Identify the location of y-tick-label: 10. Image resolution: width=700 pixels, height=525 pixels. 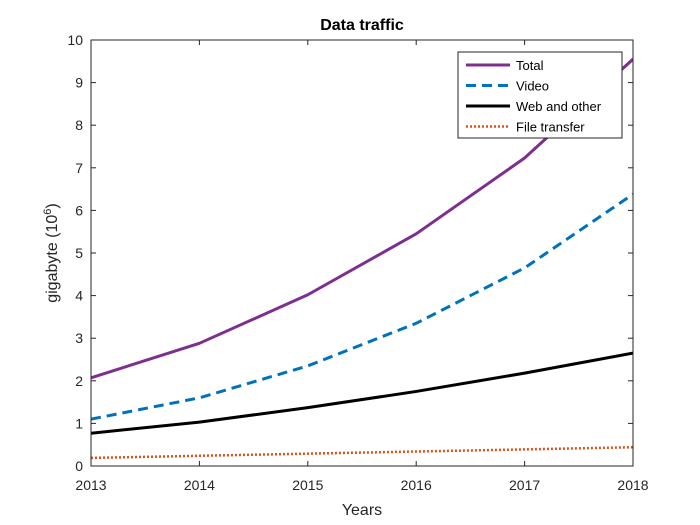
(75, 40).